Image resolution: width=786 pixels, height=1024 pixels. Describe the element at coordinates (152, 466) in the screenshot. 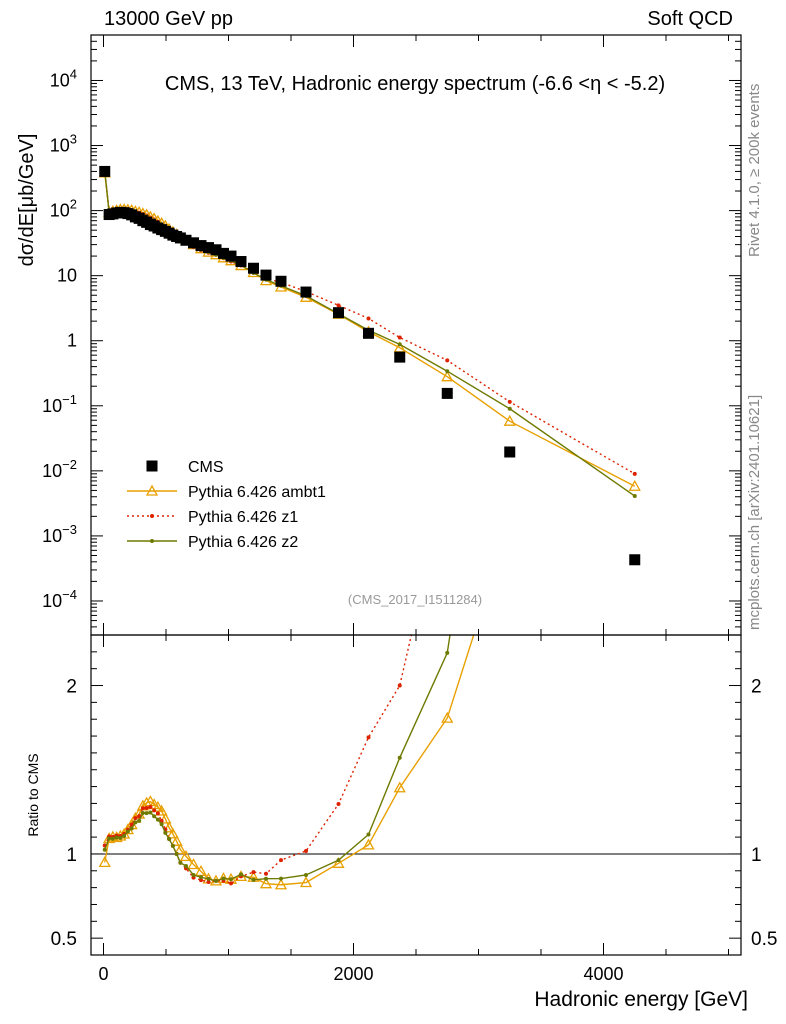

I see `legend-cms-marker` at that location.